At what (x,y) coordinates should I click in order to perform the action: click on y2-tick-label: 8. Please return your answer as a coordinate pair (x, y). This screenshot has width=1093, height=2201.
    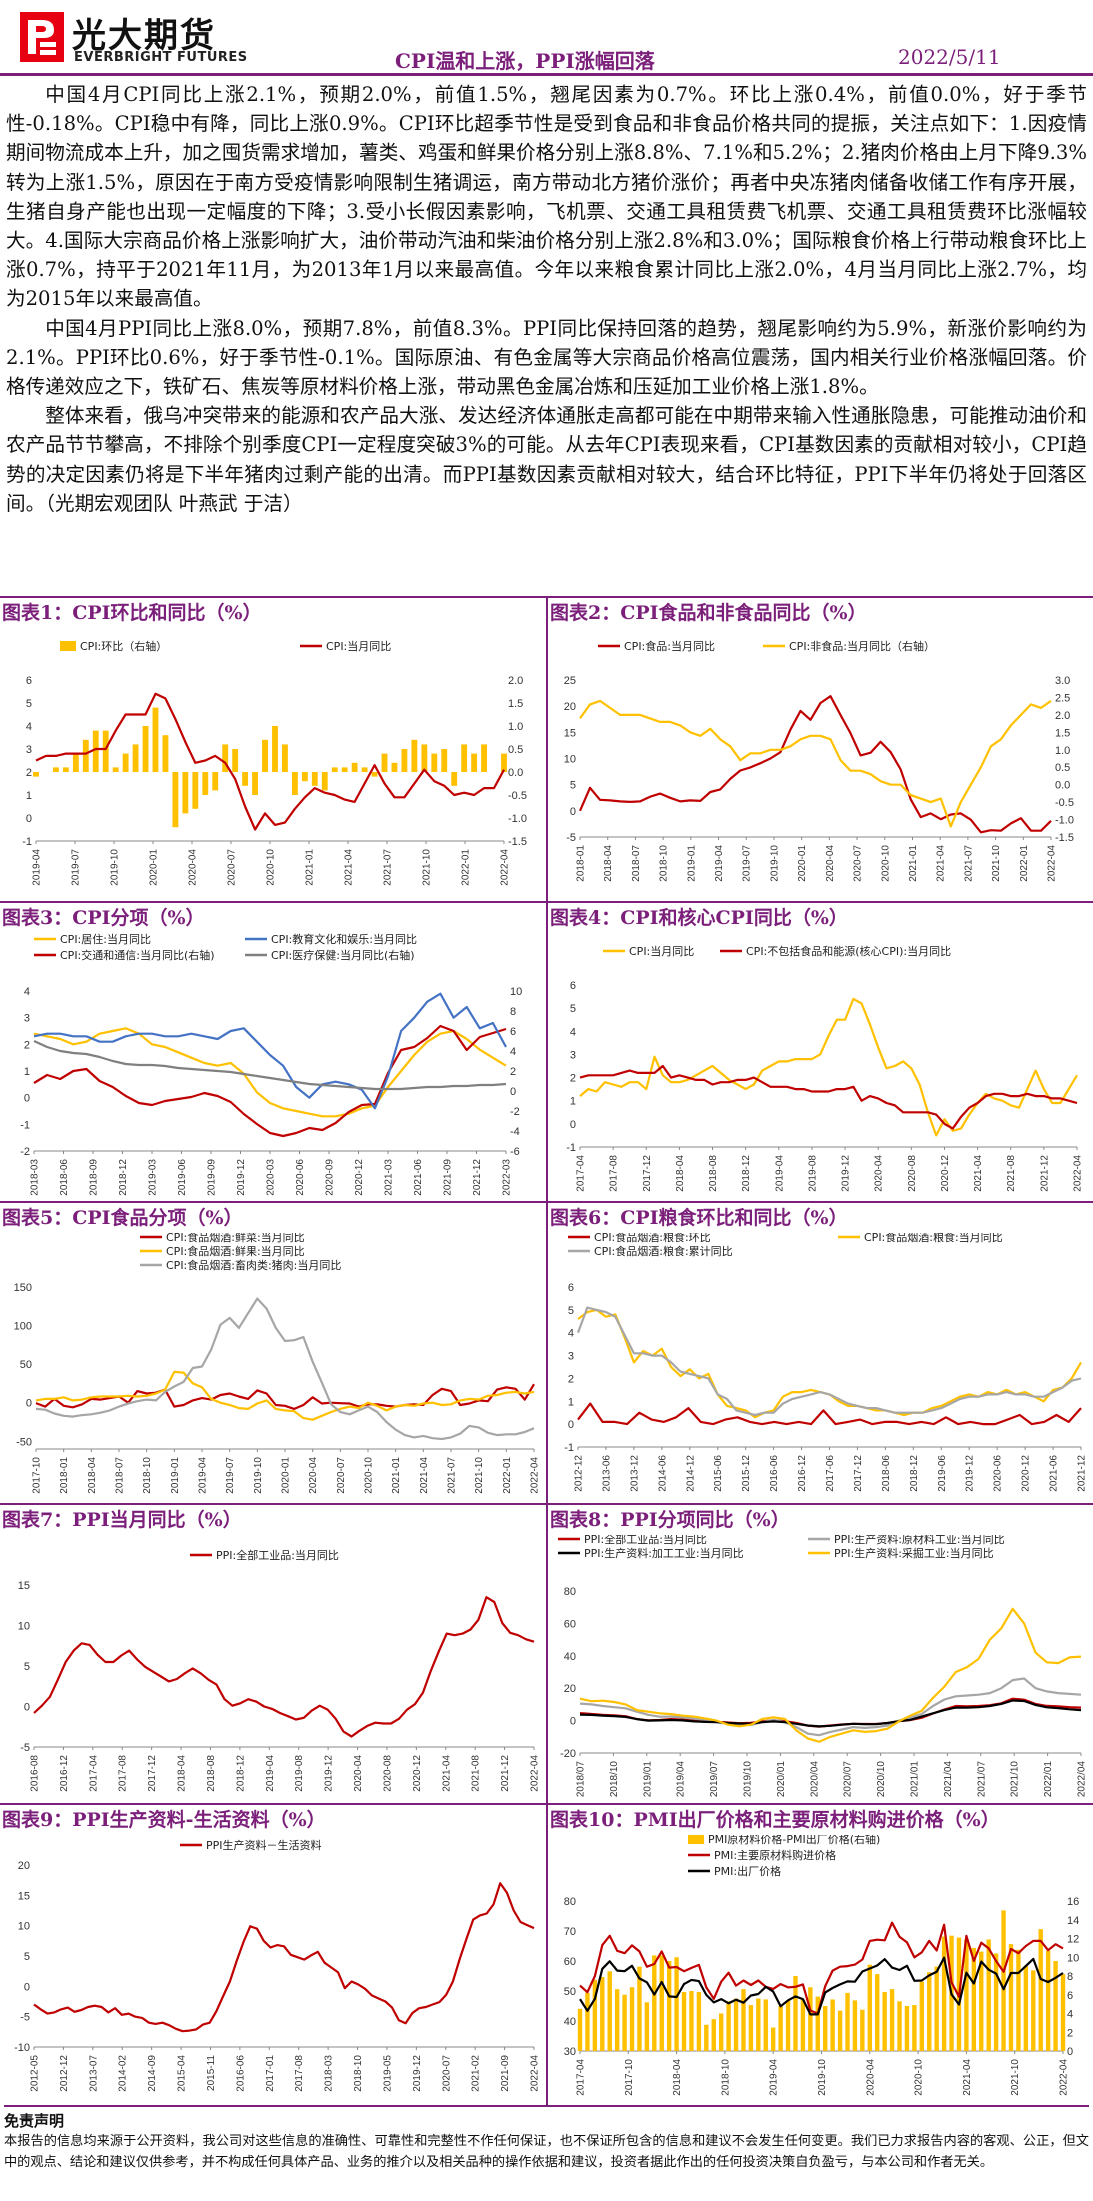
    Looking at the image, I should click on (513, 1012).